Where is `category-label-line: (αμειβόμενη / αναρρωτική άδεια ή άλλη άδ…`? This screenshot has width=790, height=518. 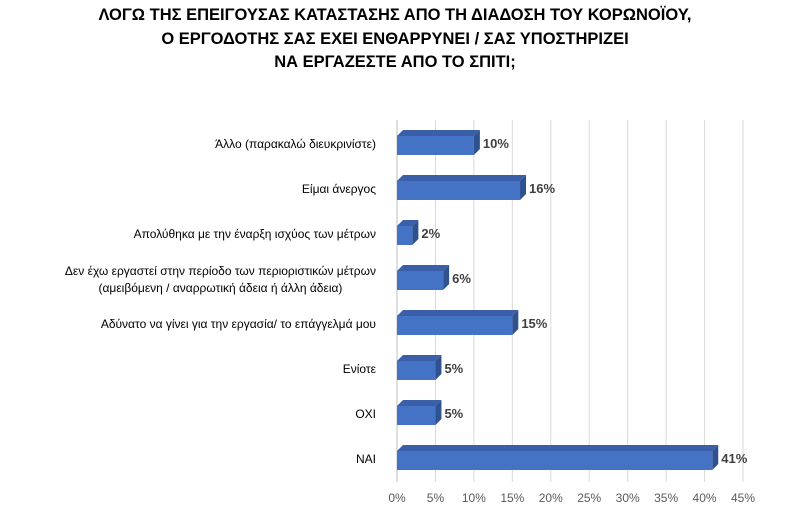 category-label-line: (αμειβόμενη / αναρρωτική άδεια ή άλλη άδ… is located at coordinates (220, 287).